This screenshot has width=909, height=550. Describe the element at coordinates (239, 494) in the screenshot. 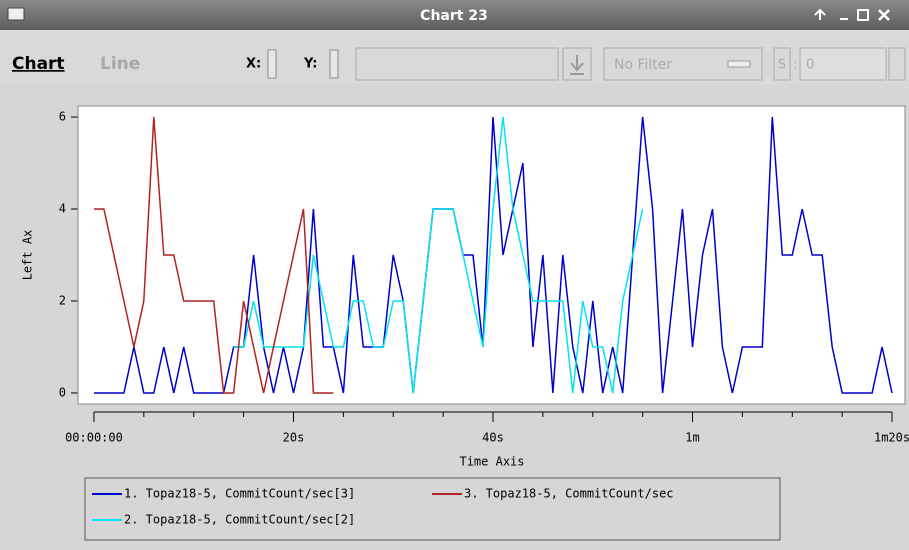

I see `legend-label: 1. Topaz18-5, CommitCount/sec[3]` at that location.